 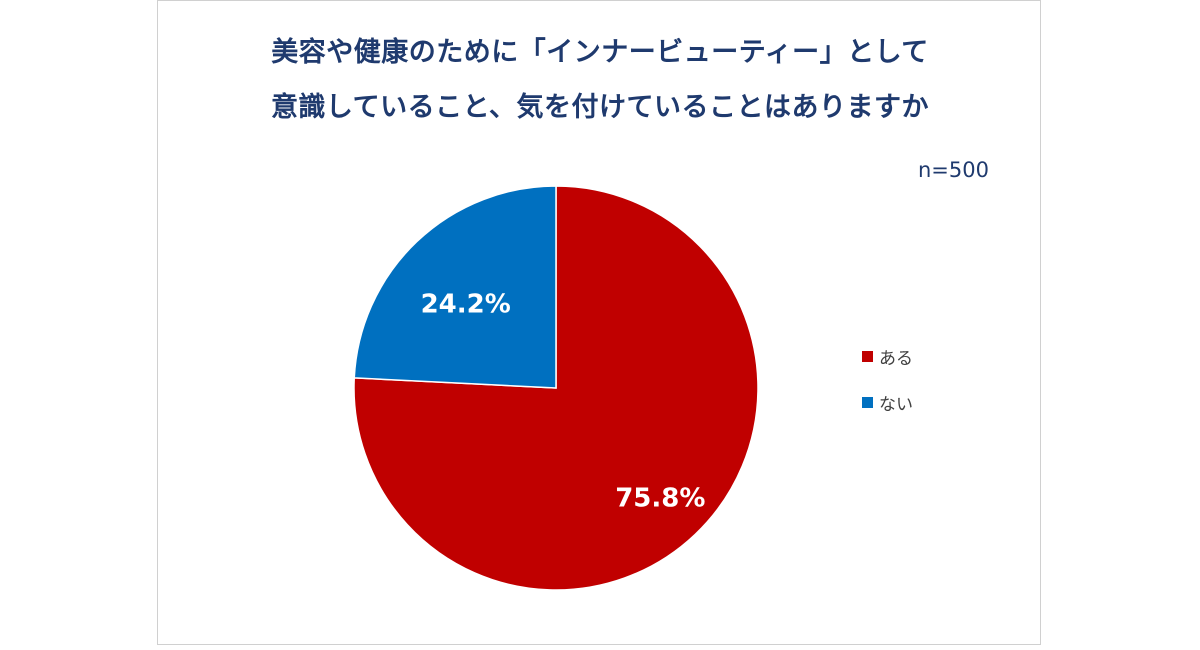 I want to click on chart-legend: ある ない, so click(x=887, y=389).